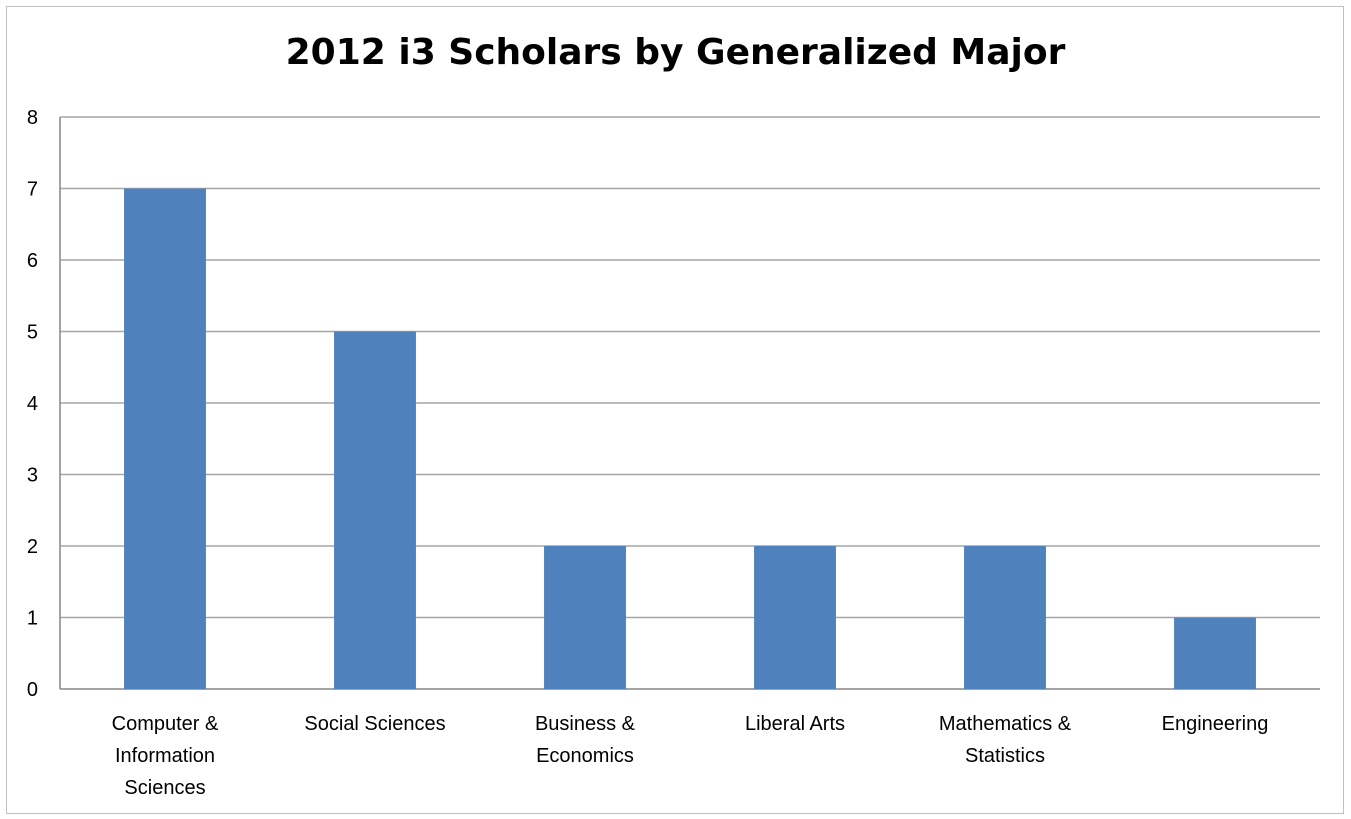 The image size is (1351, 819). What do you see at coordinates (585, 740) in the screenshot?
I see `x-category-label-3: Business & Economics` at bounding box center [585, 740].